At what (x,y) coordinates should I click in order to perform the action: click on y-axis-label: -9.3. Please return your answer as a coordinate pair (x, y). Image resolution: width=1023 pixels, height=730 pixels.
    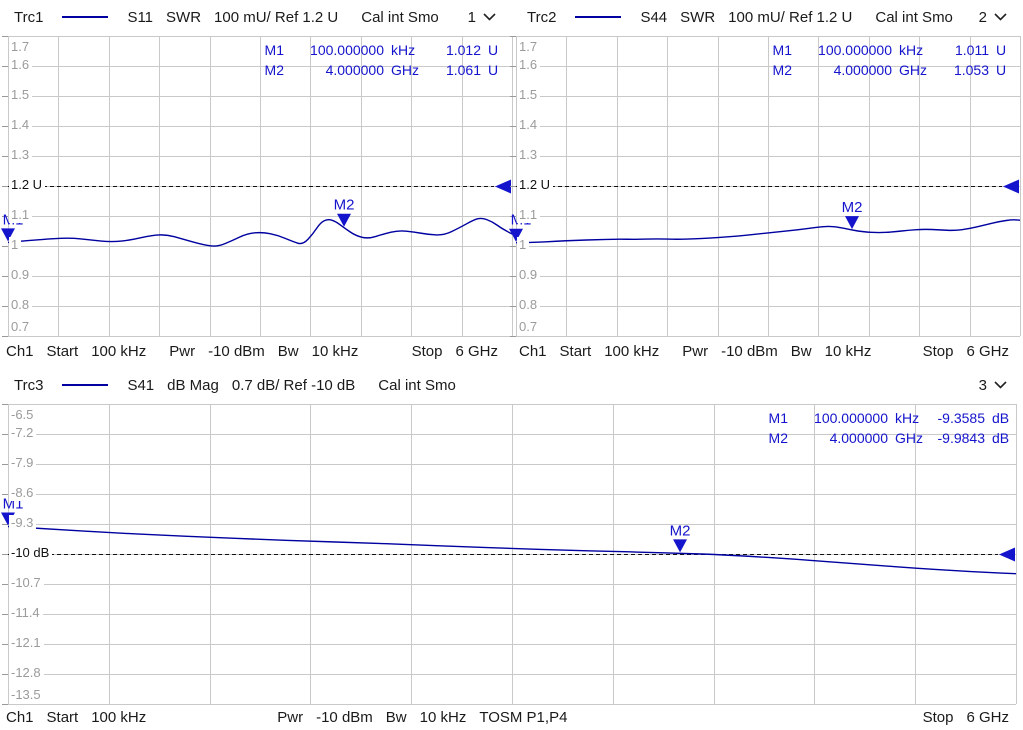
    Looking at the image, I should click on (23, 523).